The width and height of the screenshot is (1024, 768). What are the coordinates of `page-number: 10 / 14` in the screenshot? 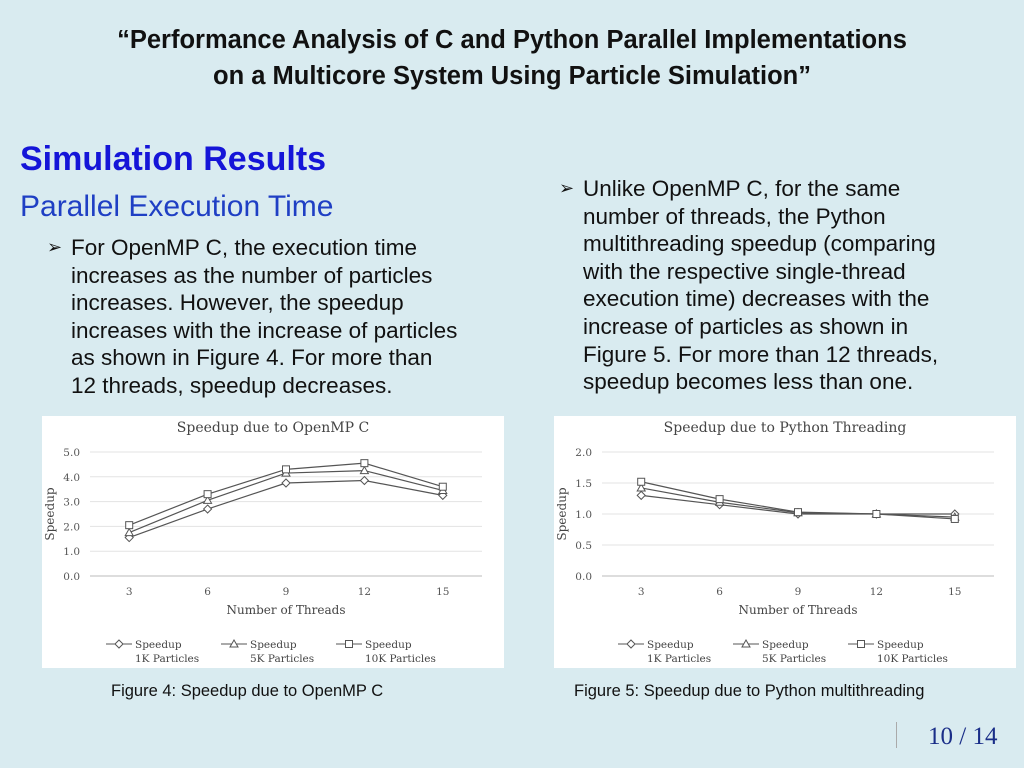 It's located at (963, 736).